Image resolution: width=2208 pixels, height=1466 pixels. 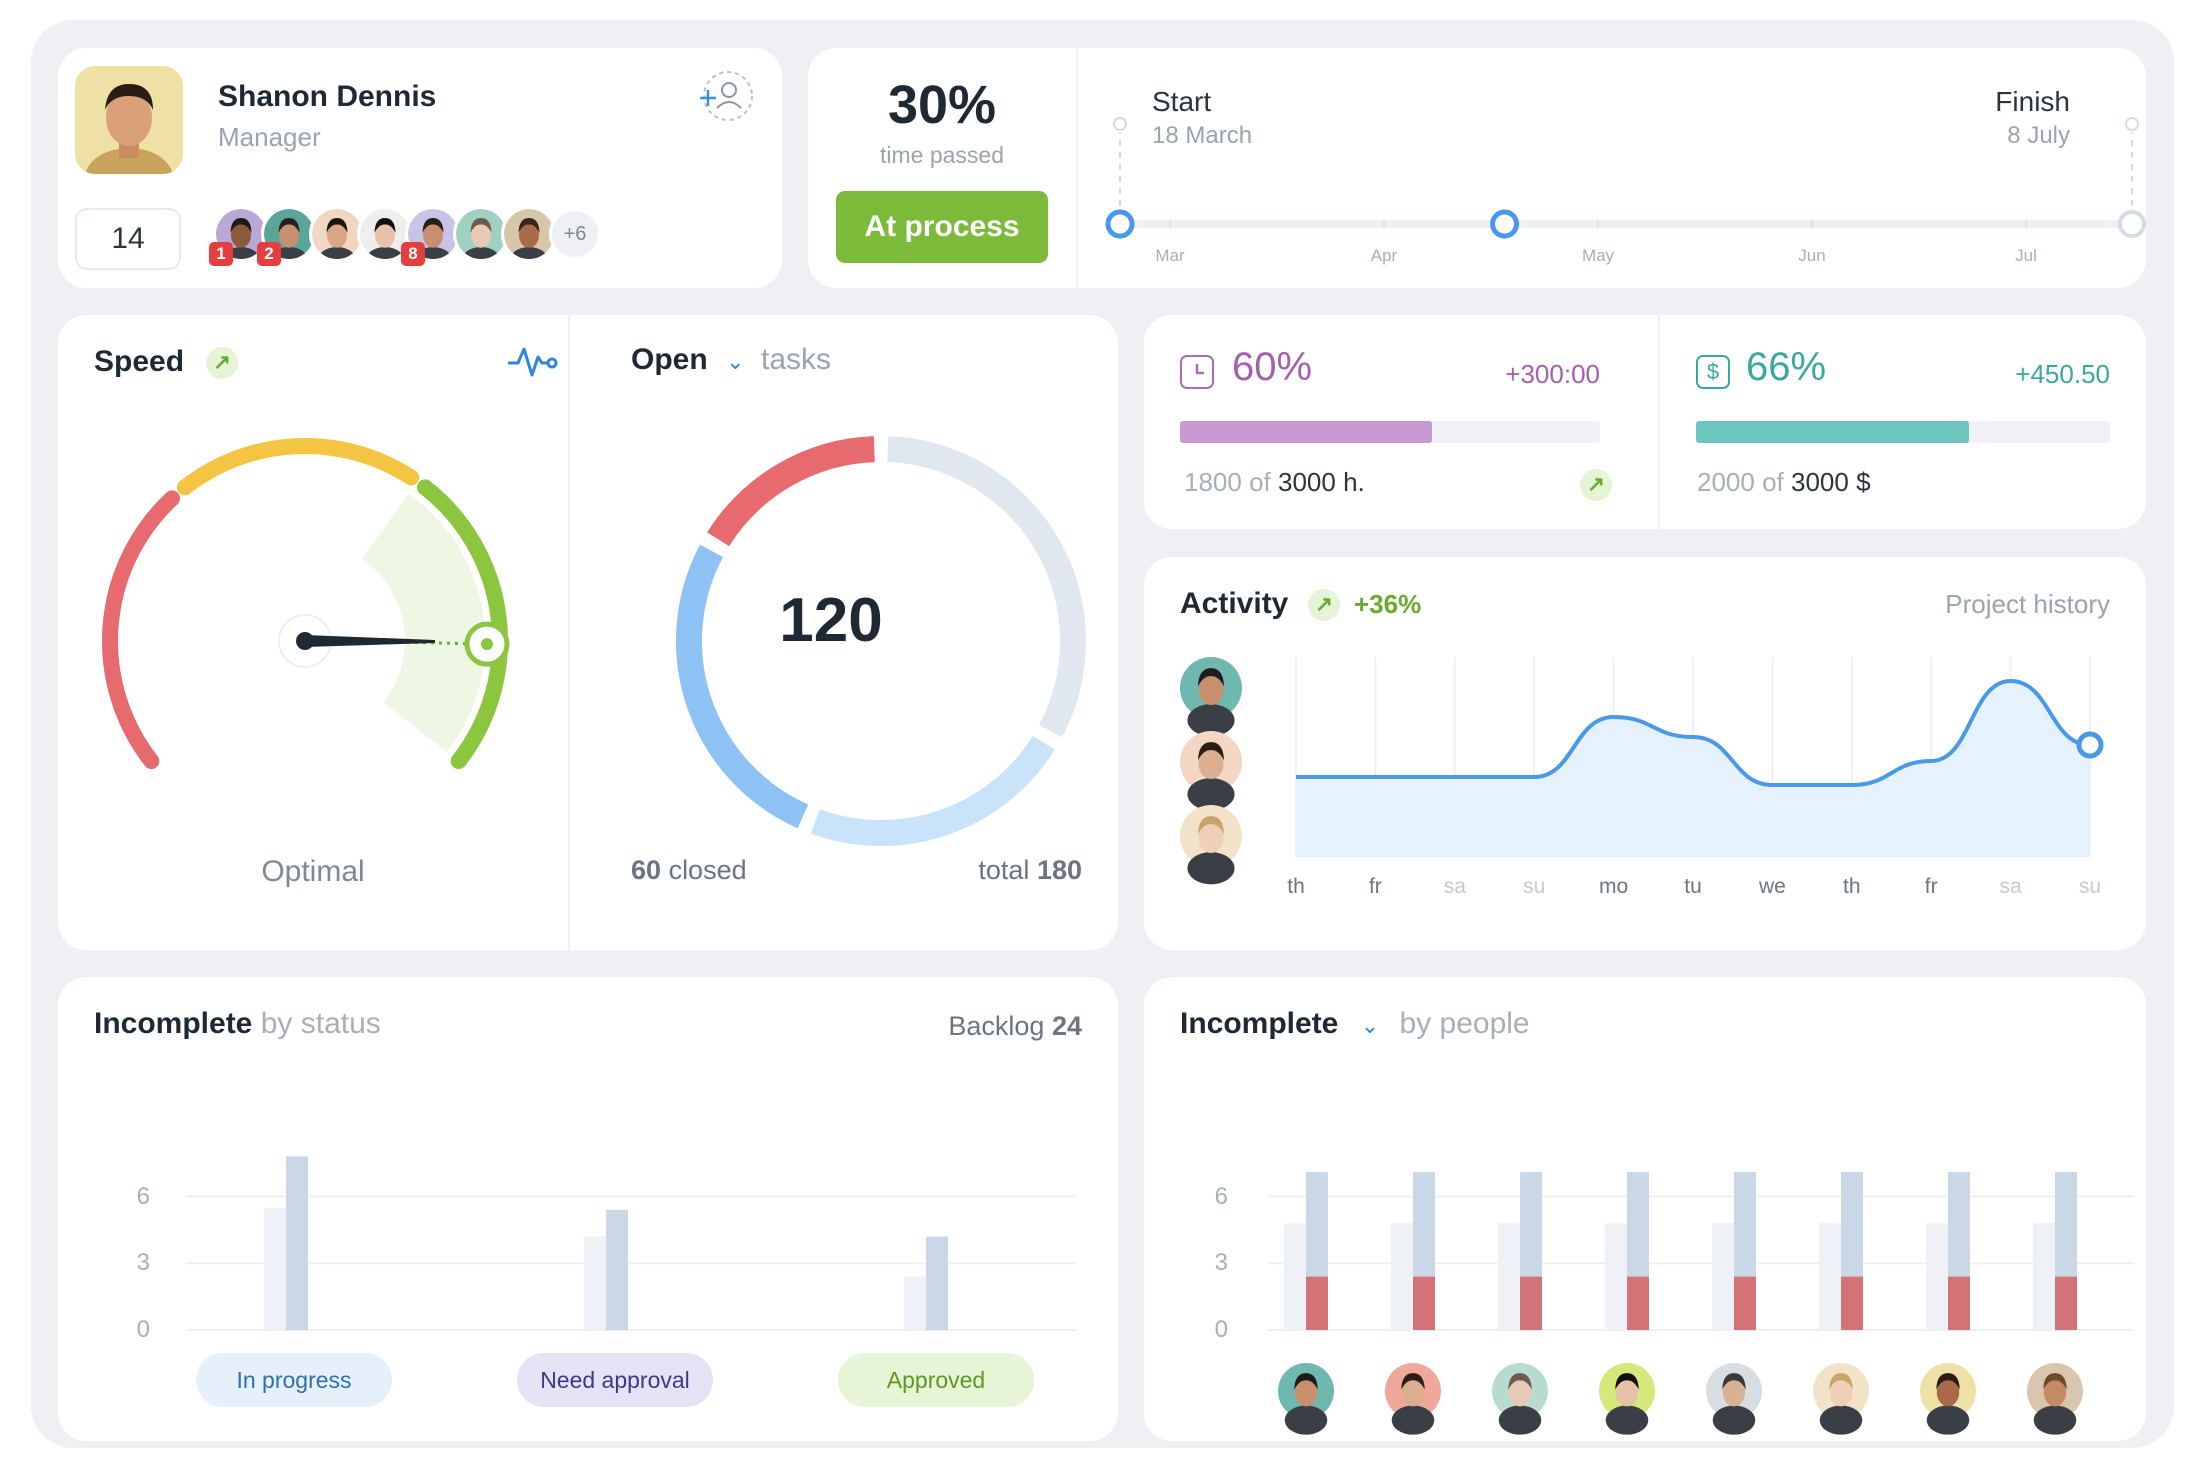 What do you see at coordinates (128, 239) in the screenshot?
I see `profile-count: 14` at bounding box center [128, 239].